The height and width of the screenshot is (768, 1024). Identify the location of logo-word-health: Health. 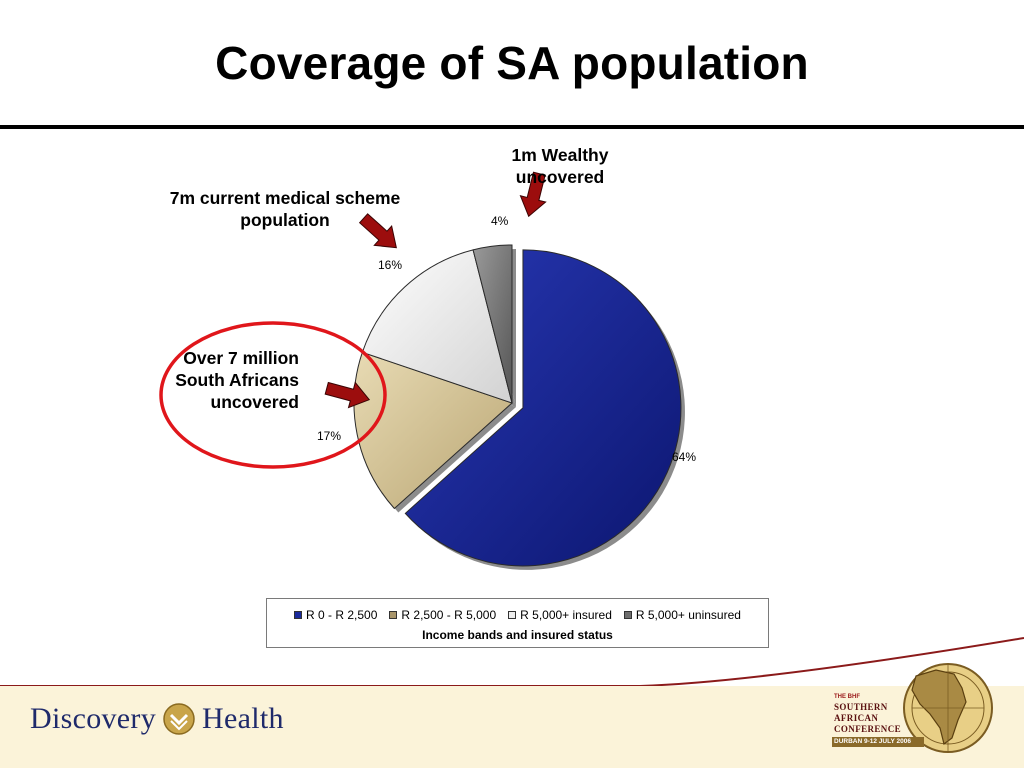
(243, 718).